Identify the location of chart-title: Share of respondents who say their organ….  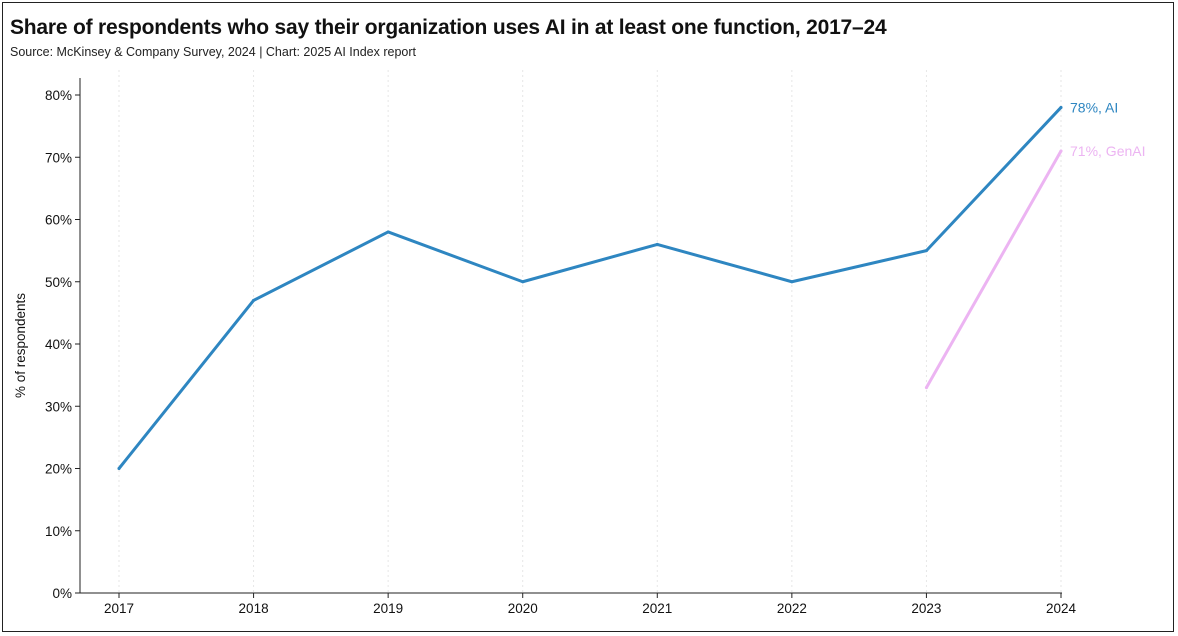
(448, 27).